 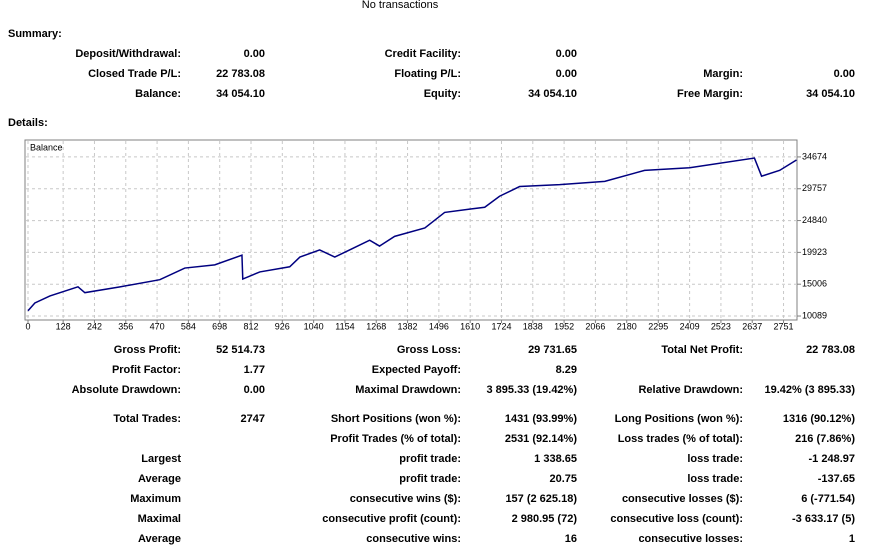 I want to click on field-value: 6 (-771.54), so click(x=828, y=499).